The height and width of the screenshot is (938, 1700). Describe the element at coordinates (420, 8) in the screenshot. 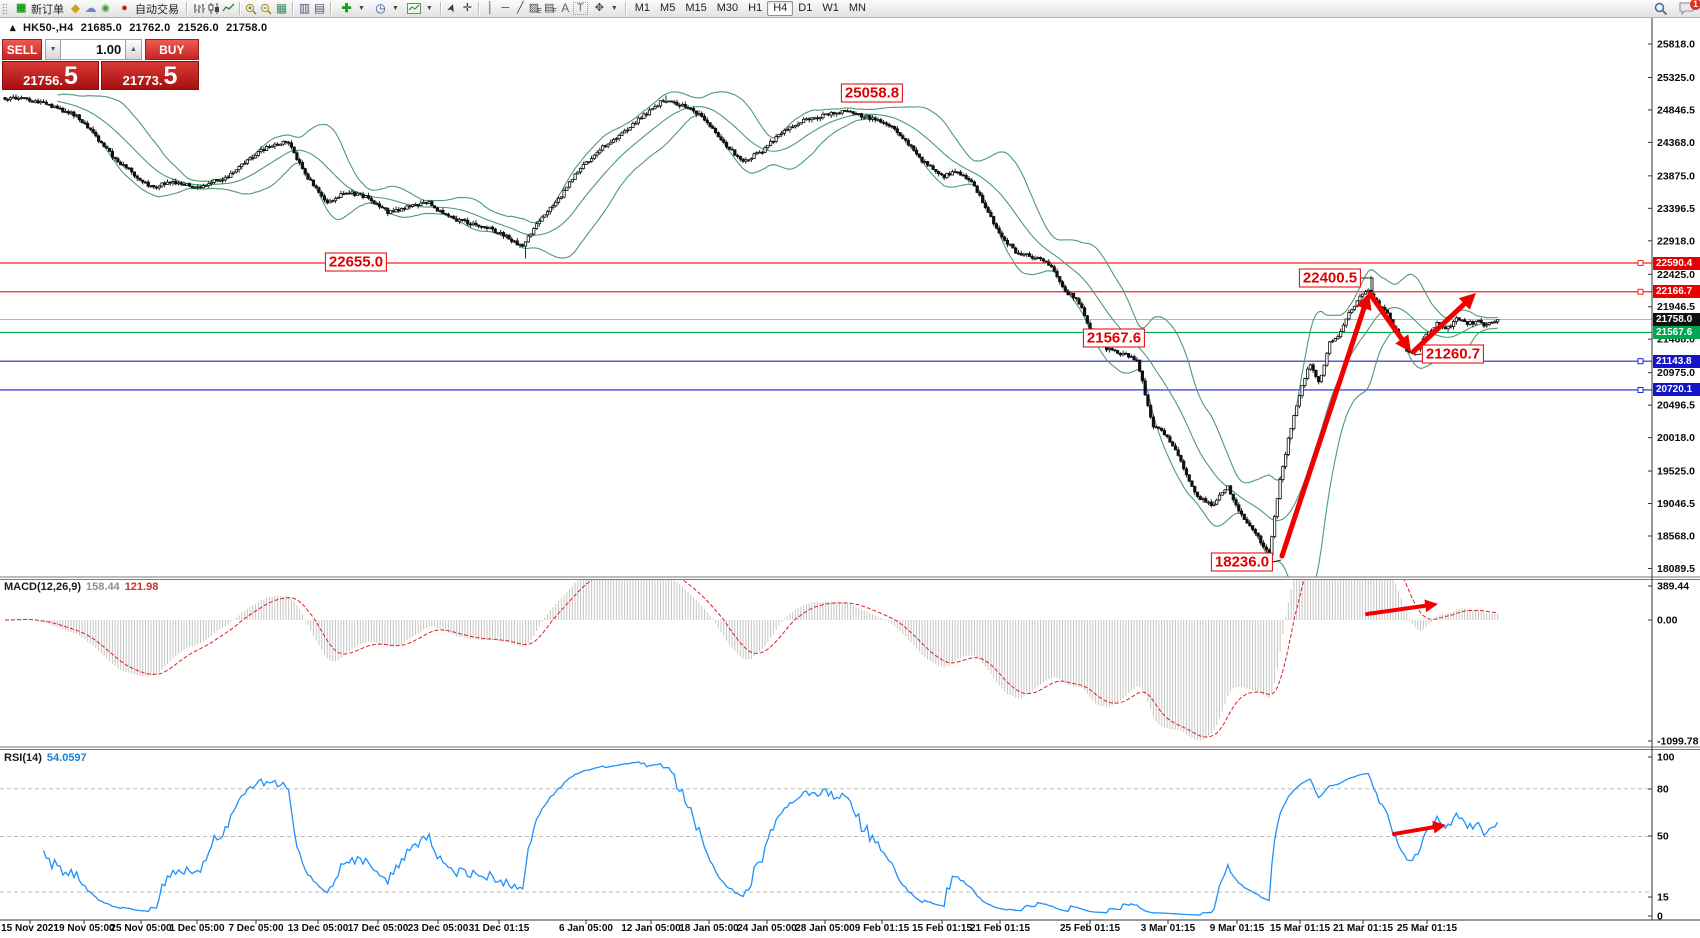

I see `templates-button: ▼` at that location.